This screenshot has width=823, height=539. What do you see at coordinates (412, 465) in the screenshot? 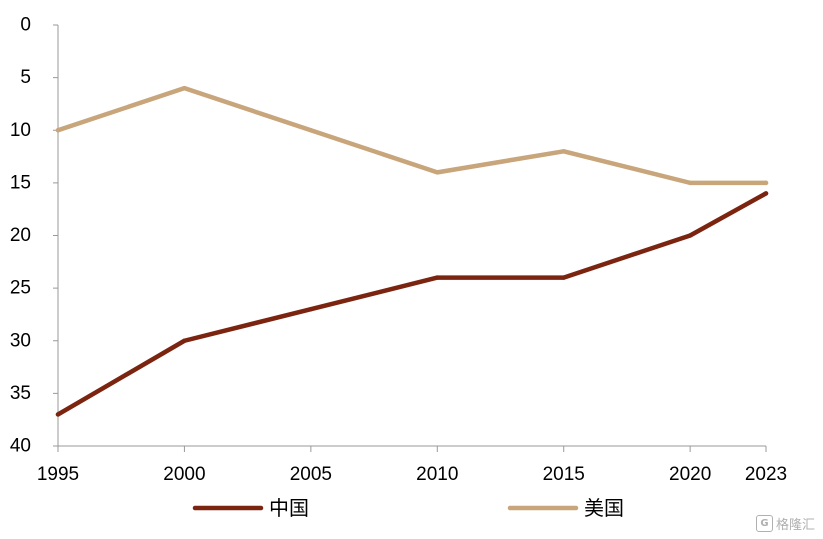
I see `x-axis: 1995 2000 2005 2010 2015 2020 2023` at bounding box center [412, 465].